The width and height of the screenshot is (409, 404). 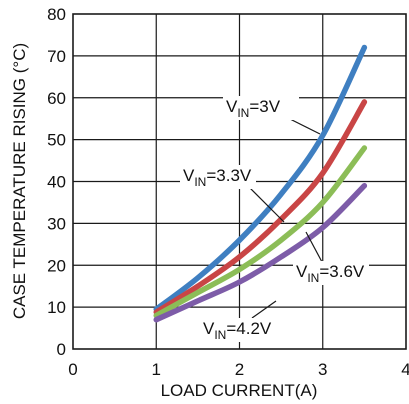 What do you see at coordinates (322, 369) in the screenshot?
I see `x-tick-label: 3` at bounding box center [322, 369].